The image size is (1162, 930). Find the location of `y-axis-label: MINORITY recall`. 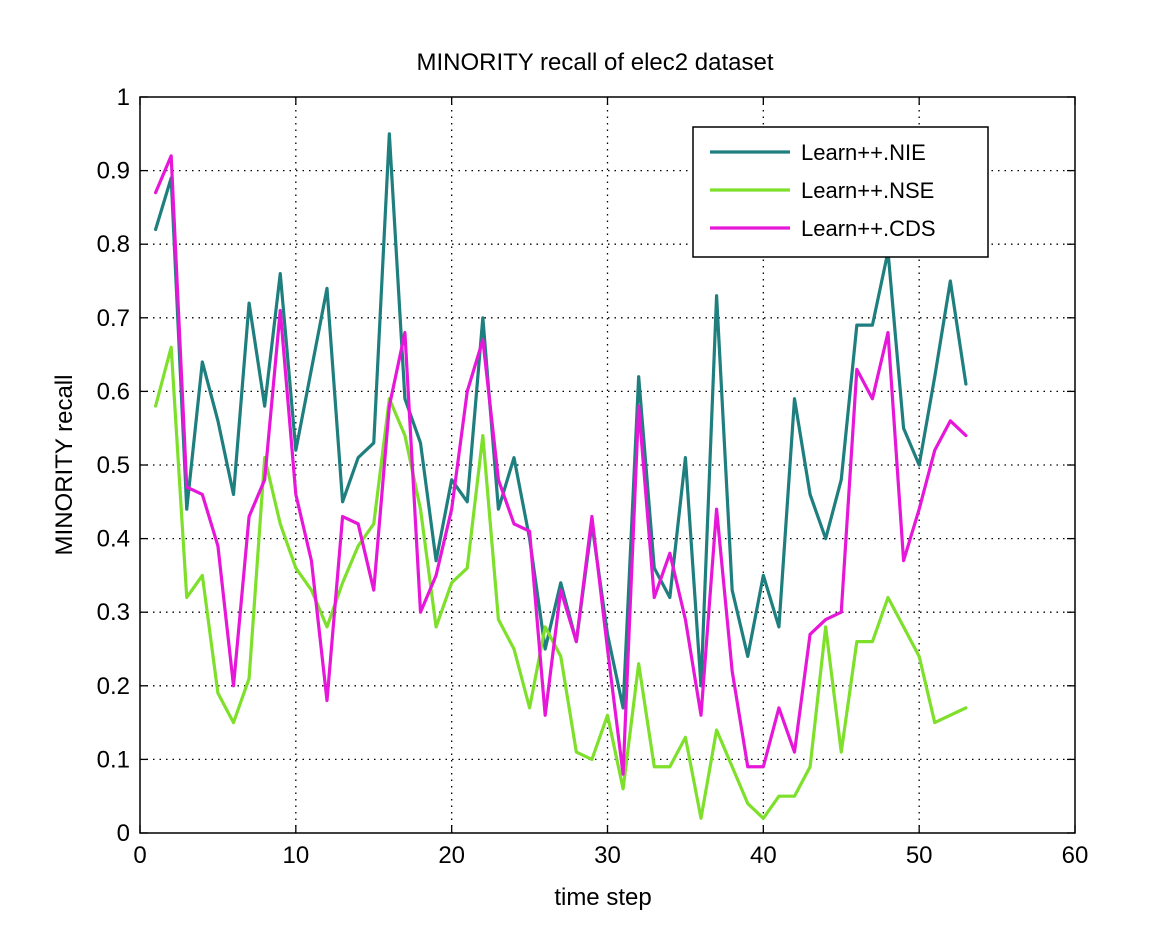

y-axis-label: MINORITY recall is located at coordinates (64, 465).